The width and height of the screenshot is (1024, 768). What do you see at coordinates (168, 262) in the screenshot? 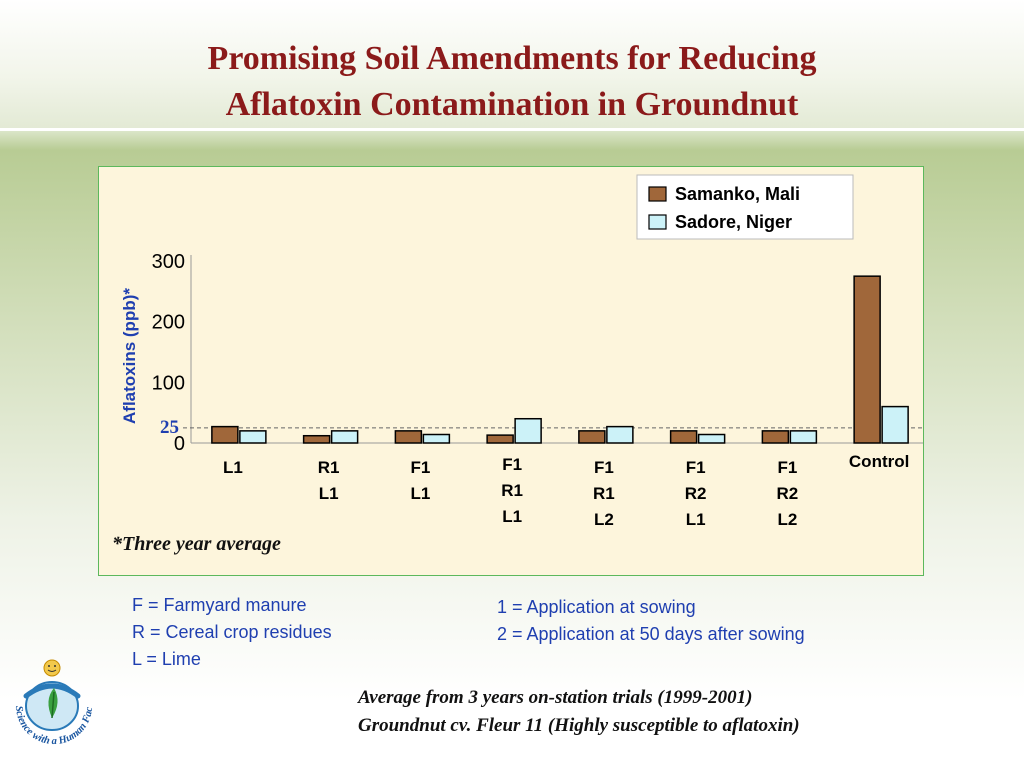
I see `y-tick-label: 300` at bounding box center [168, 262].